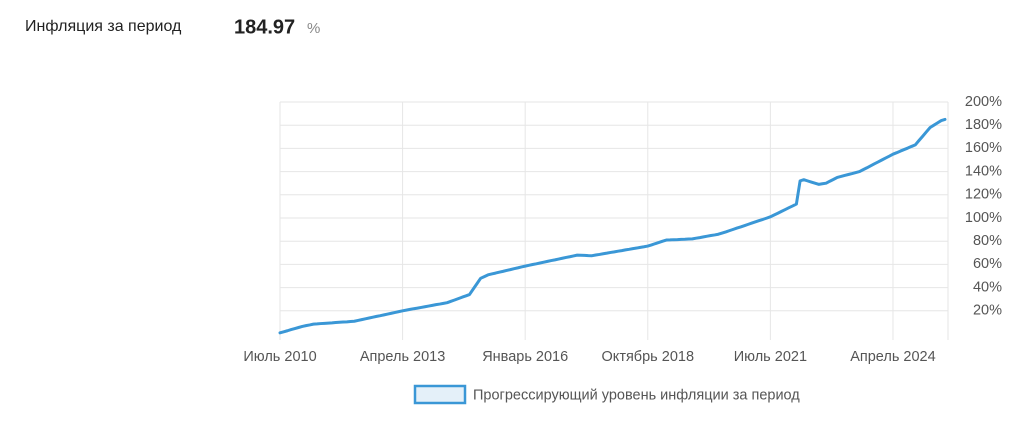 The height and width of the screenshot is (433, 1024). What do you see at coordinates (892, 357) in the screenshot?
I see `x-tick-label: Апрель 2024` at bounding box center [892, 357].